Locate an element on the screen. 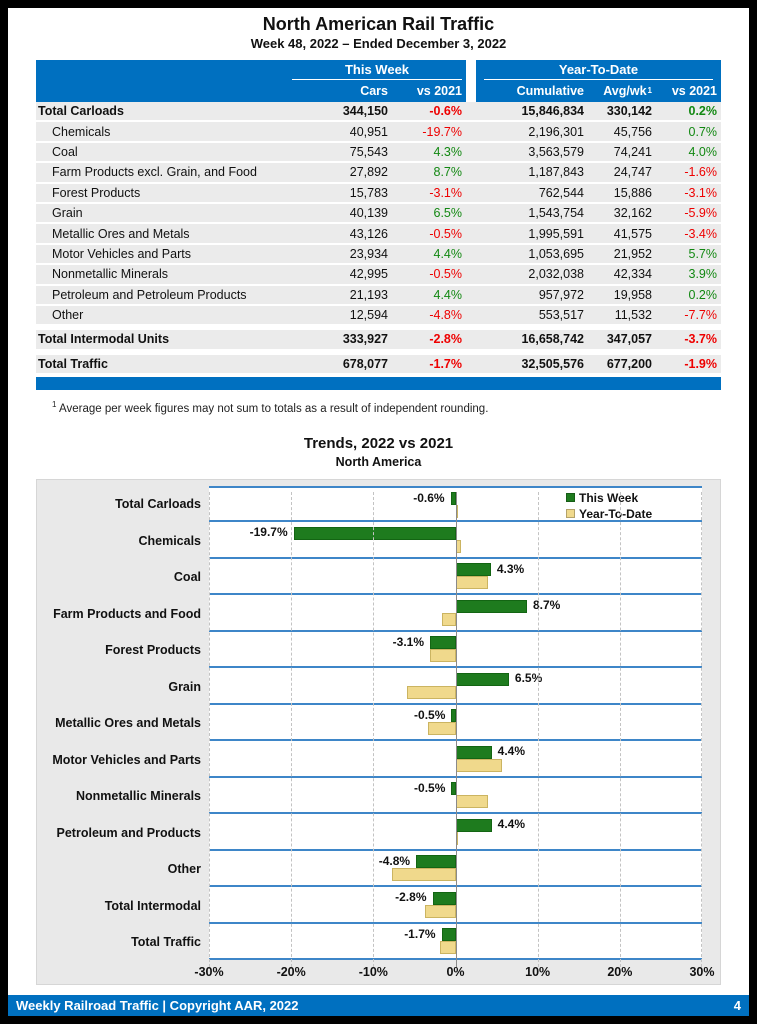 The image size is (757, 1024). bar-value-label: 6.5% is located at coordinates (528, 678).